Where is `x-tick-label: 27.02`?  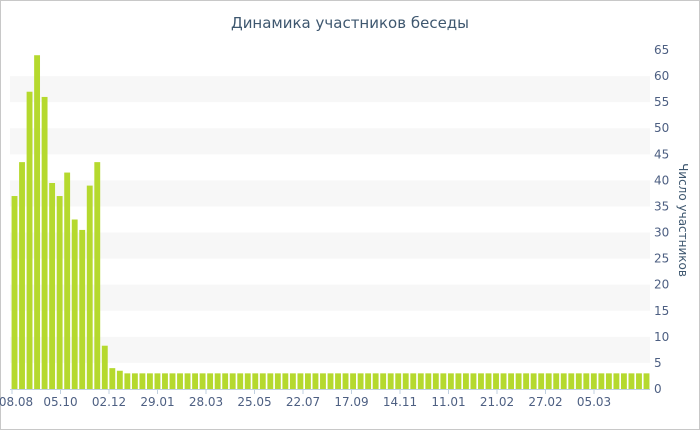
x-tick-label: 27.02 is located at coordinates (545, 402).